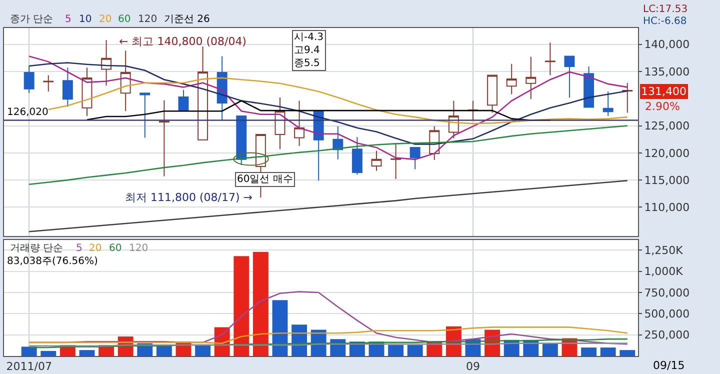 The width and height of the screenshot is (720, 374). What do you see at coordinates (667, 335) in the screenshot?
I see `y-tick-label: 250,000` at bounding box center [667, 335].